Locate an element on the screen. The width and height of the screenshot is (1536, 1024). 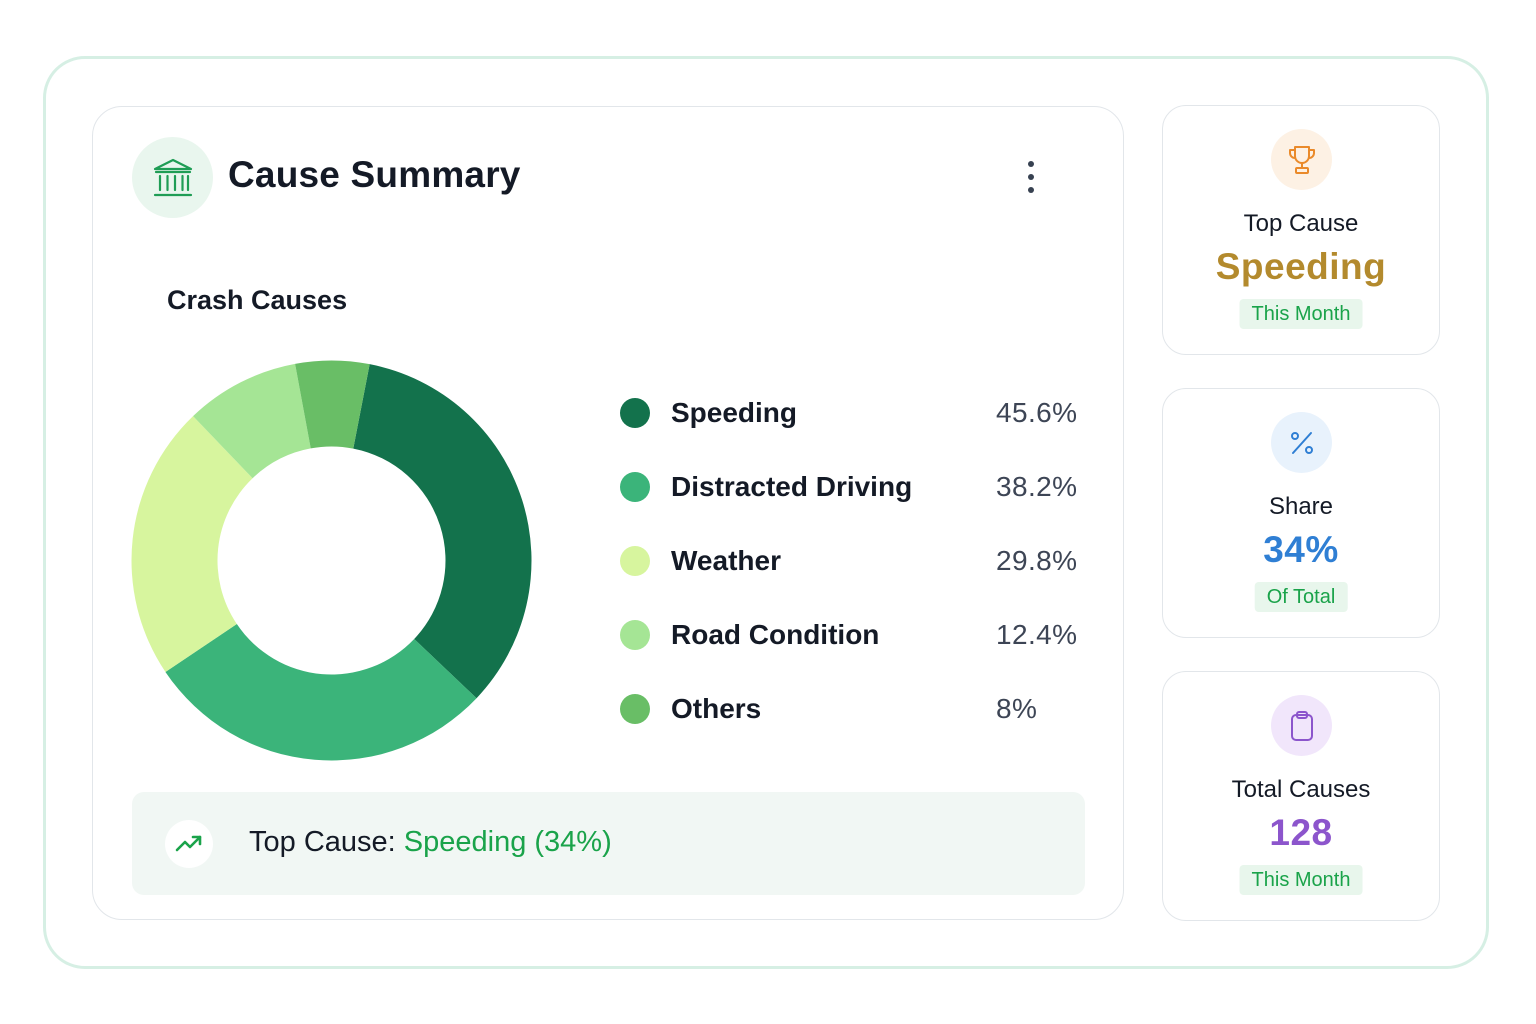
insight-bar is located at coordinates (608, 843).